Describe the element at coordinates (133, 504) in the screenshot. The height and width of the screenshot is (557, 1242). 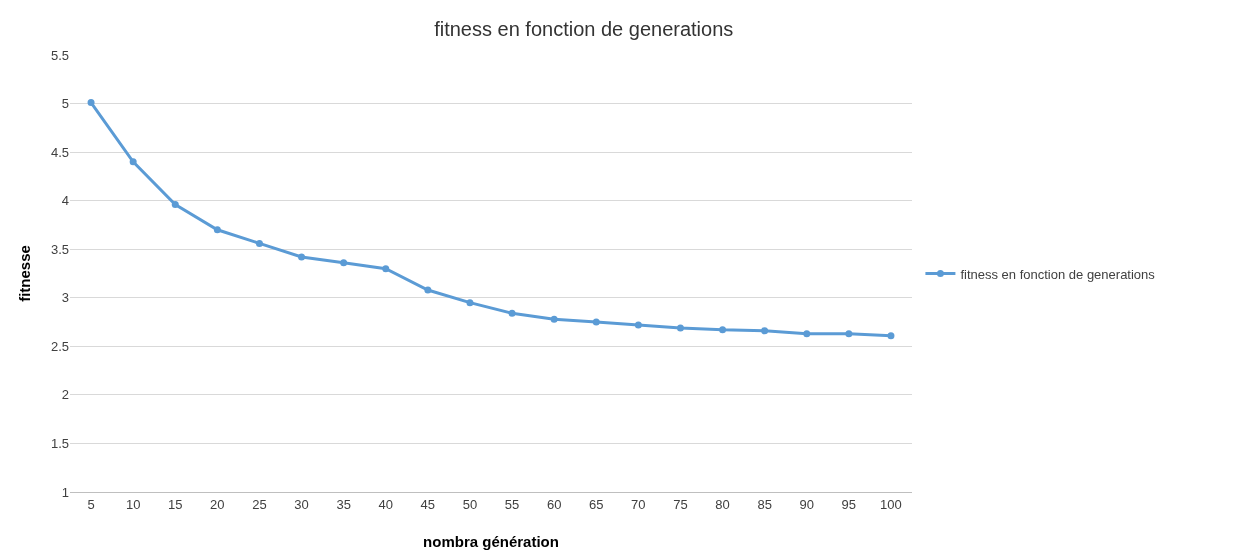
I see `x-tick-label: 10` at that location.